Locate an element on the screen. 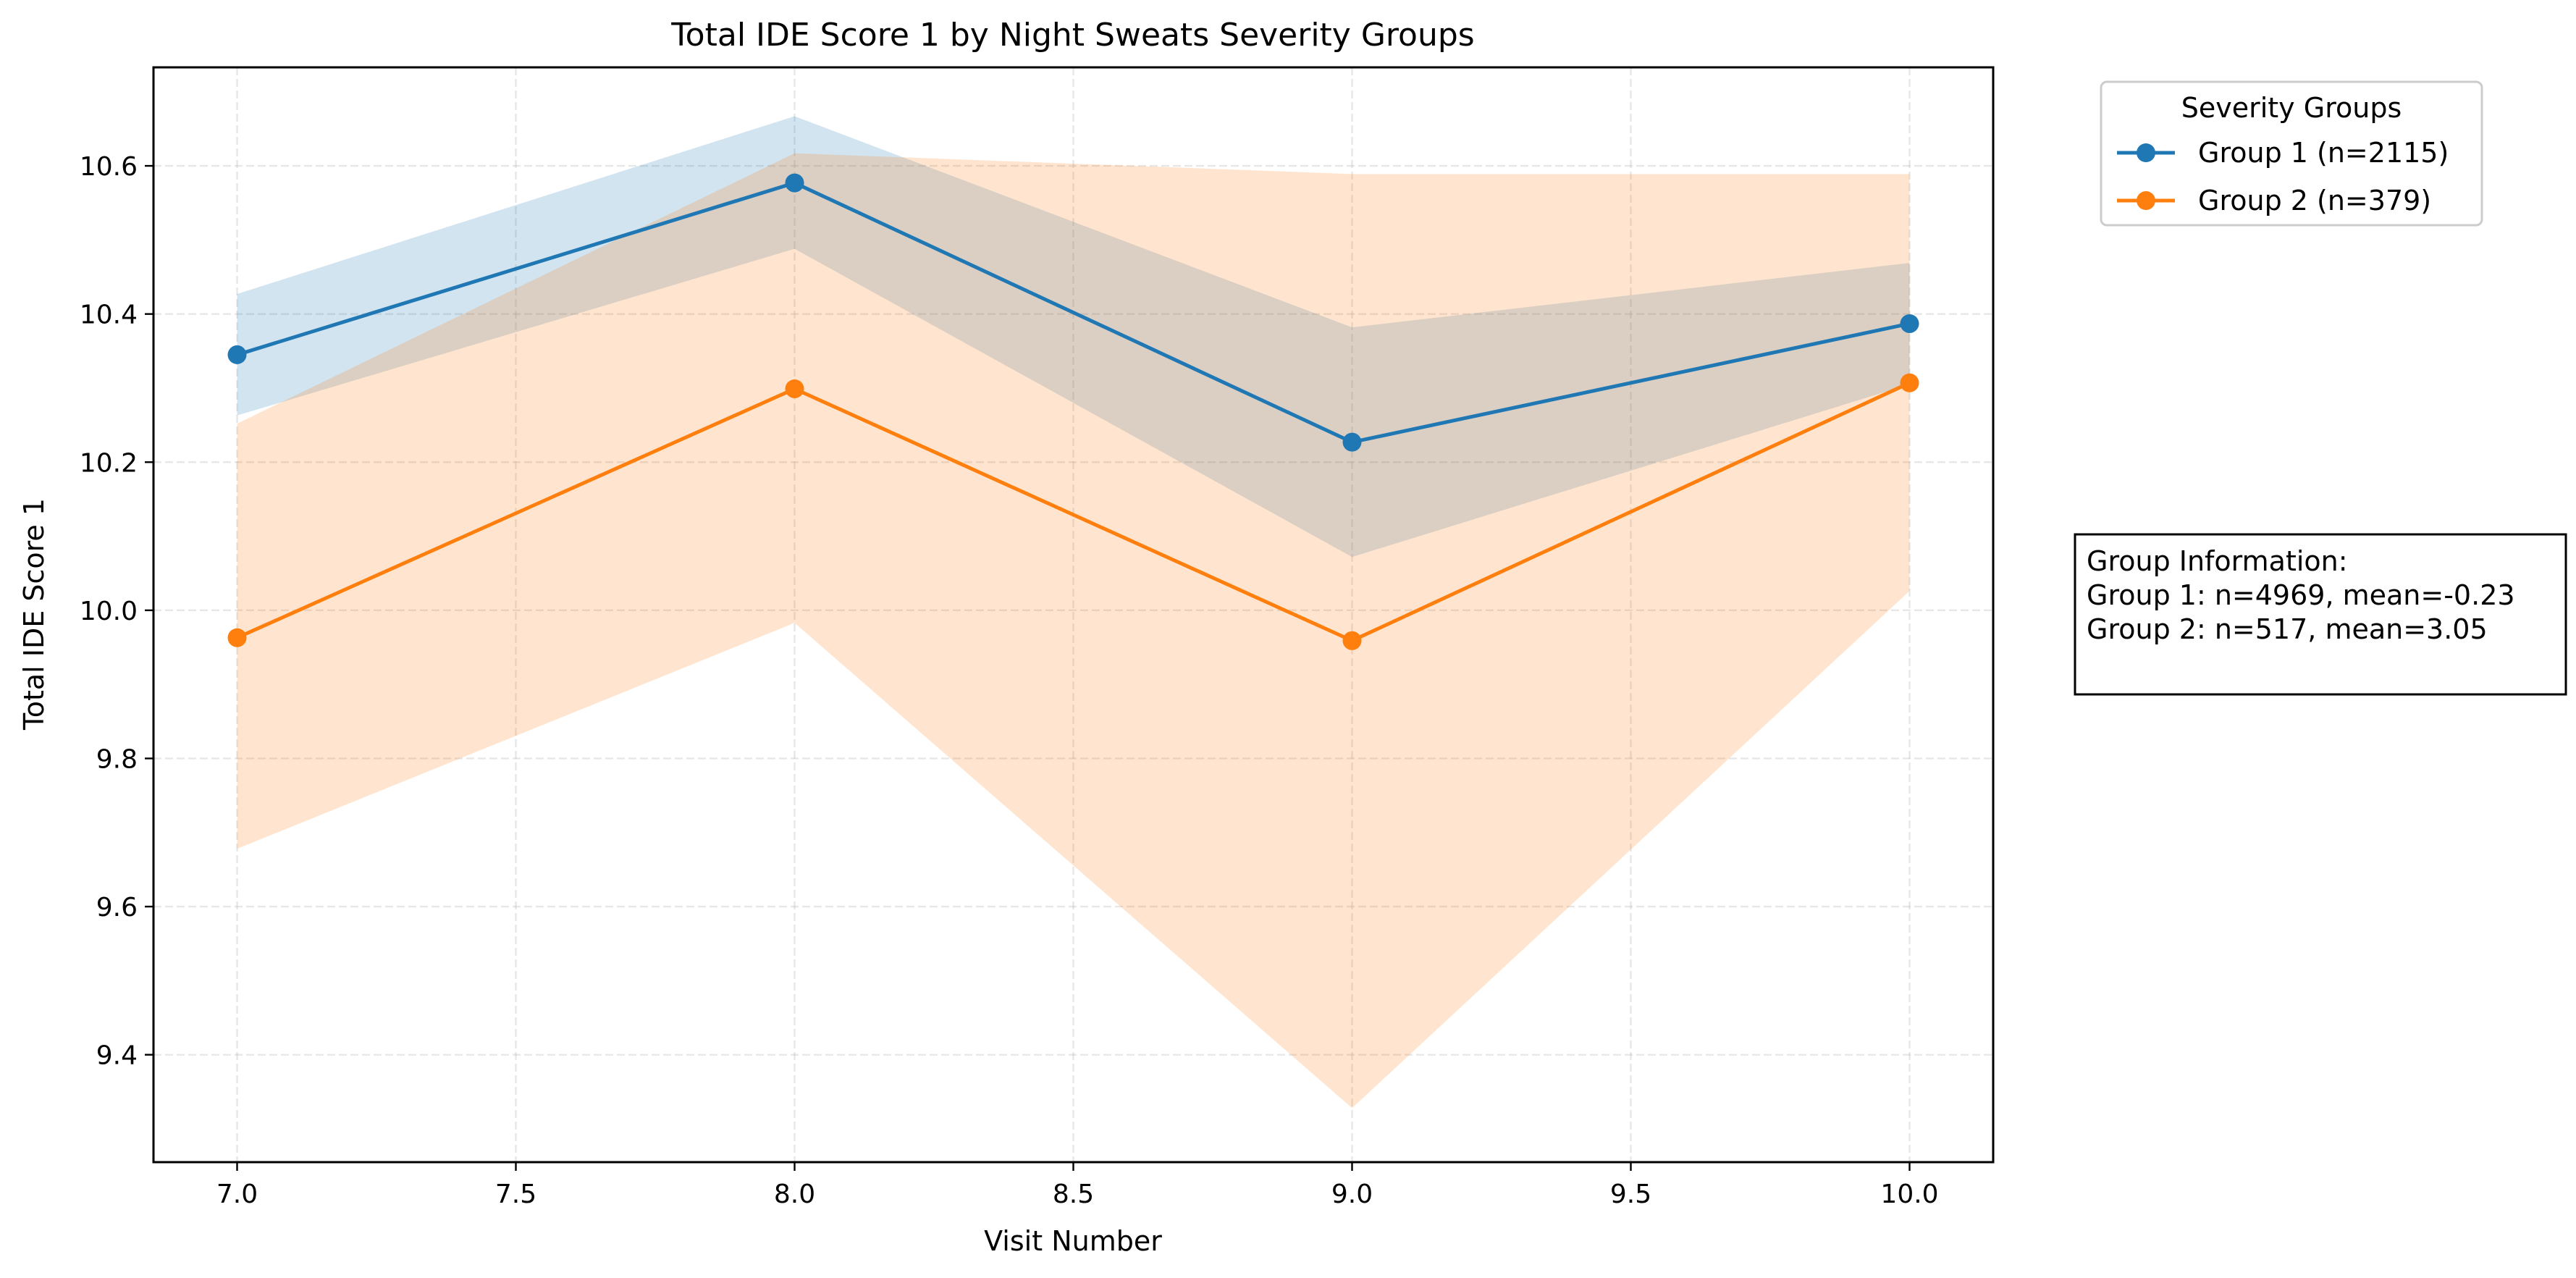  legend-box is located at coordinates (2291, 153).